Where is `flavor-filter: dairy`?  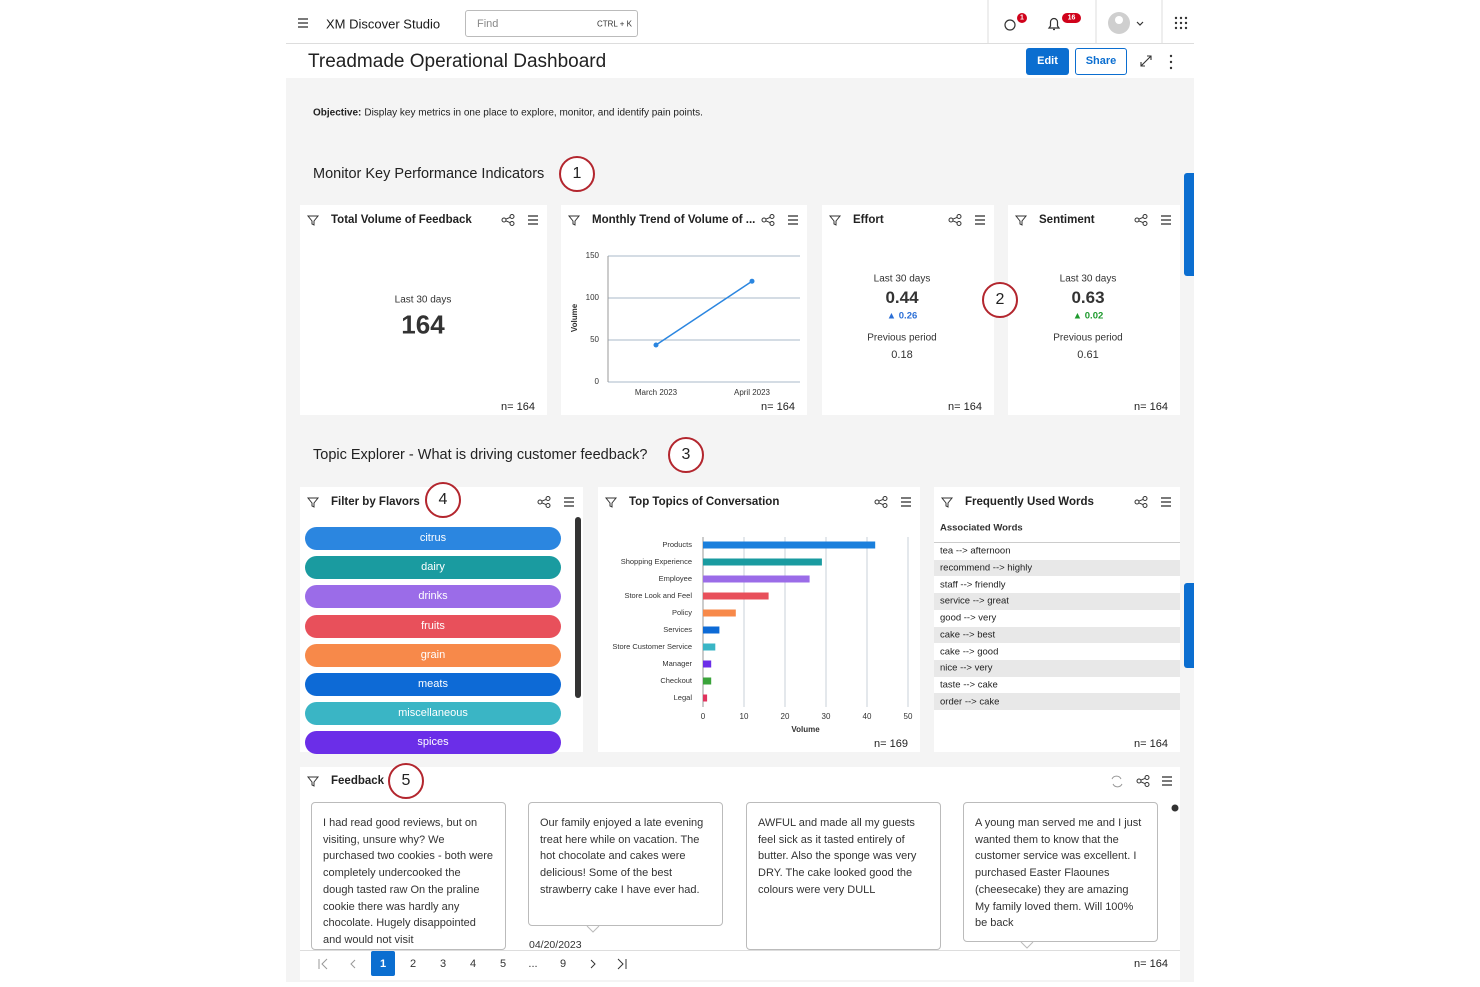
flavor-filter: dairy is located at coordinates (433, 568).